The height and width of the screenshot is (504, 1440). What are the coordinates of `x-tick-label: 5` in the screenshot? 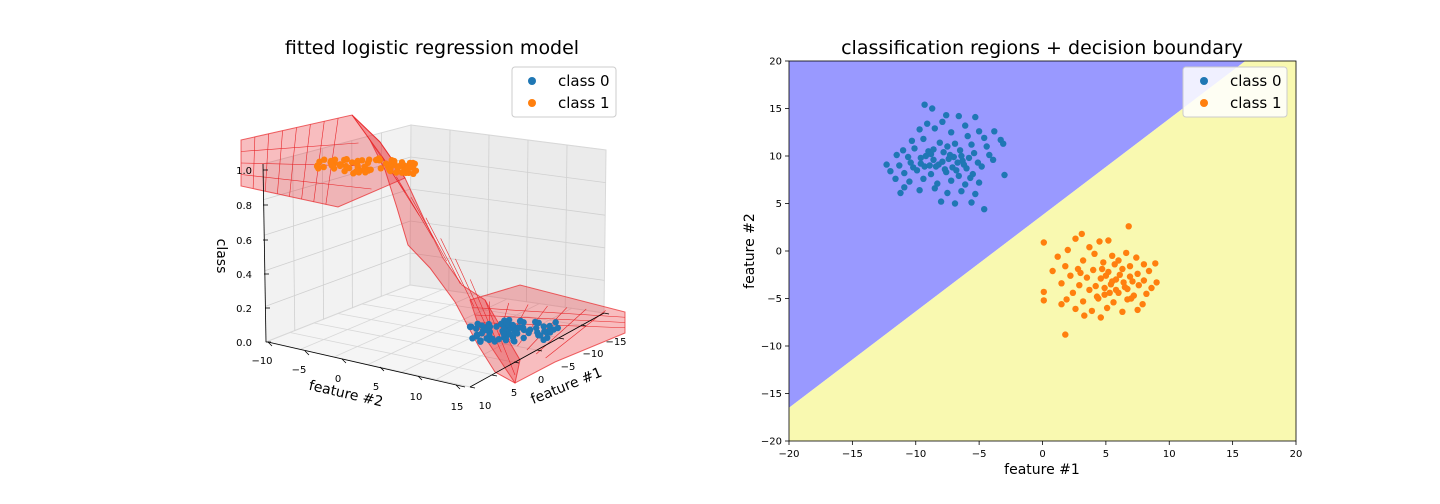 It's located at (514, 393).